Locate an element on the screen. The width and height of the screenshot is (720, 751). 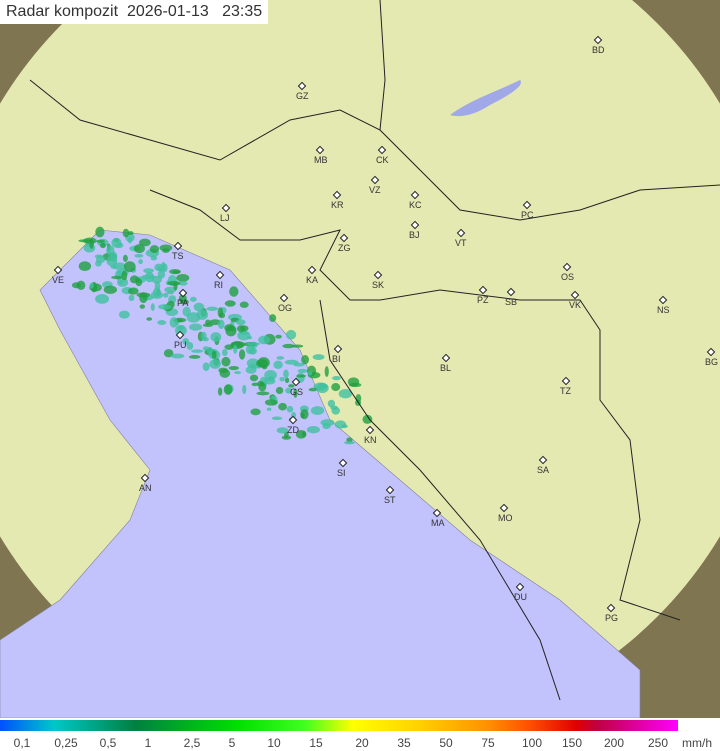
legend-label: 15 is located at coordinates (316, 743).